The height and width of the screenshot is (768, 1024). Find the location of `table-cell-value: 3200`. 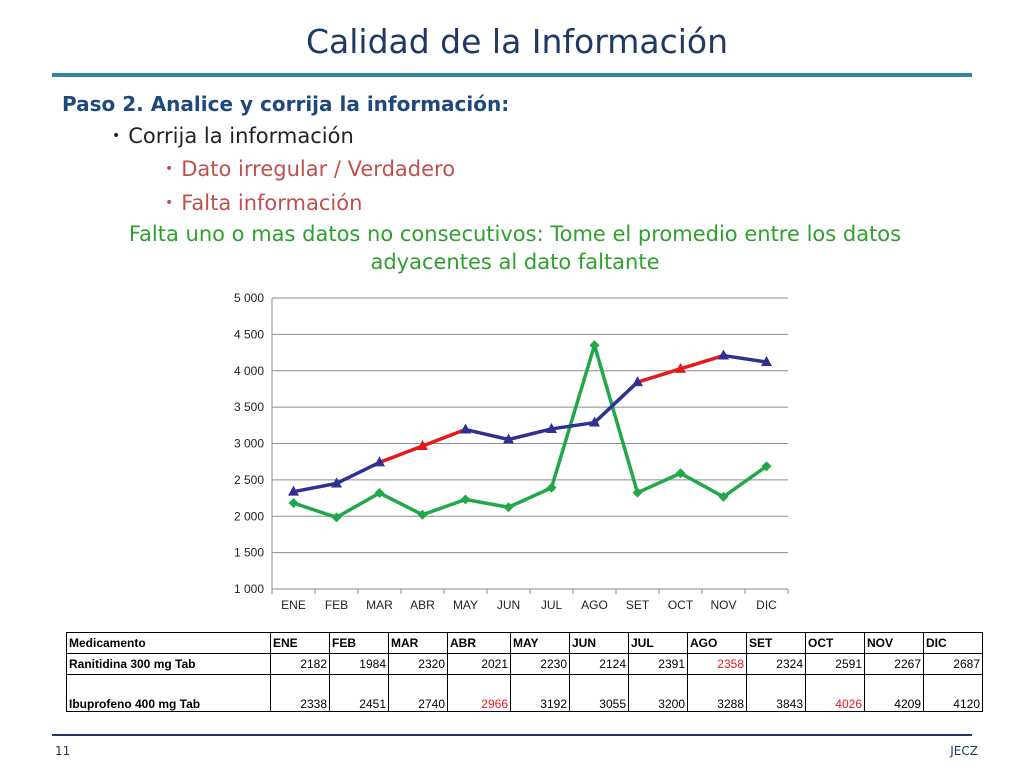

table-cell-value: 3200 is located at coordinates (658, 693).